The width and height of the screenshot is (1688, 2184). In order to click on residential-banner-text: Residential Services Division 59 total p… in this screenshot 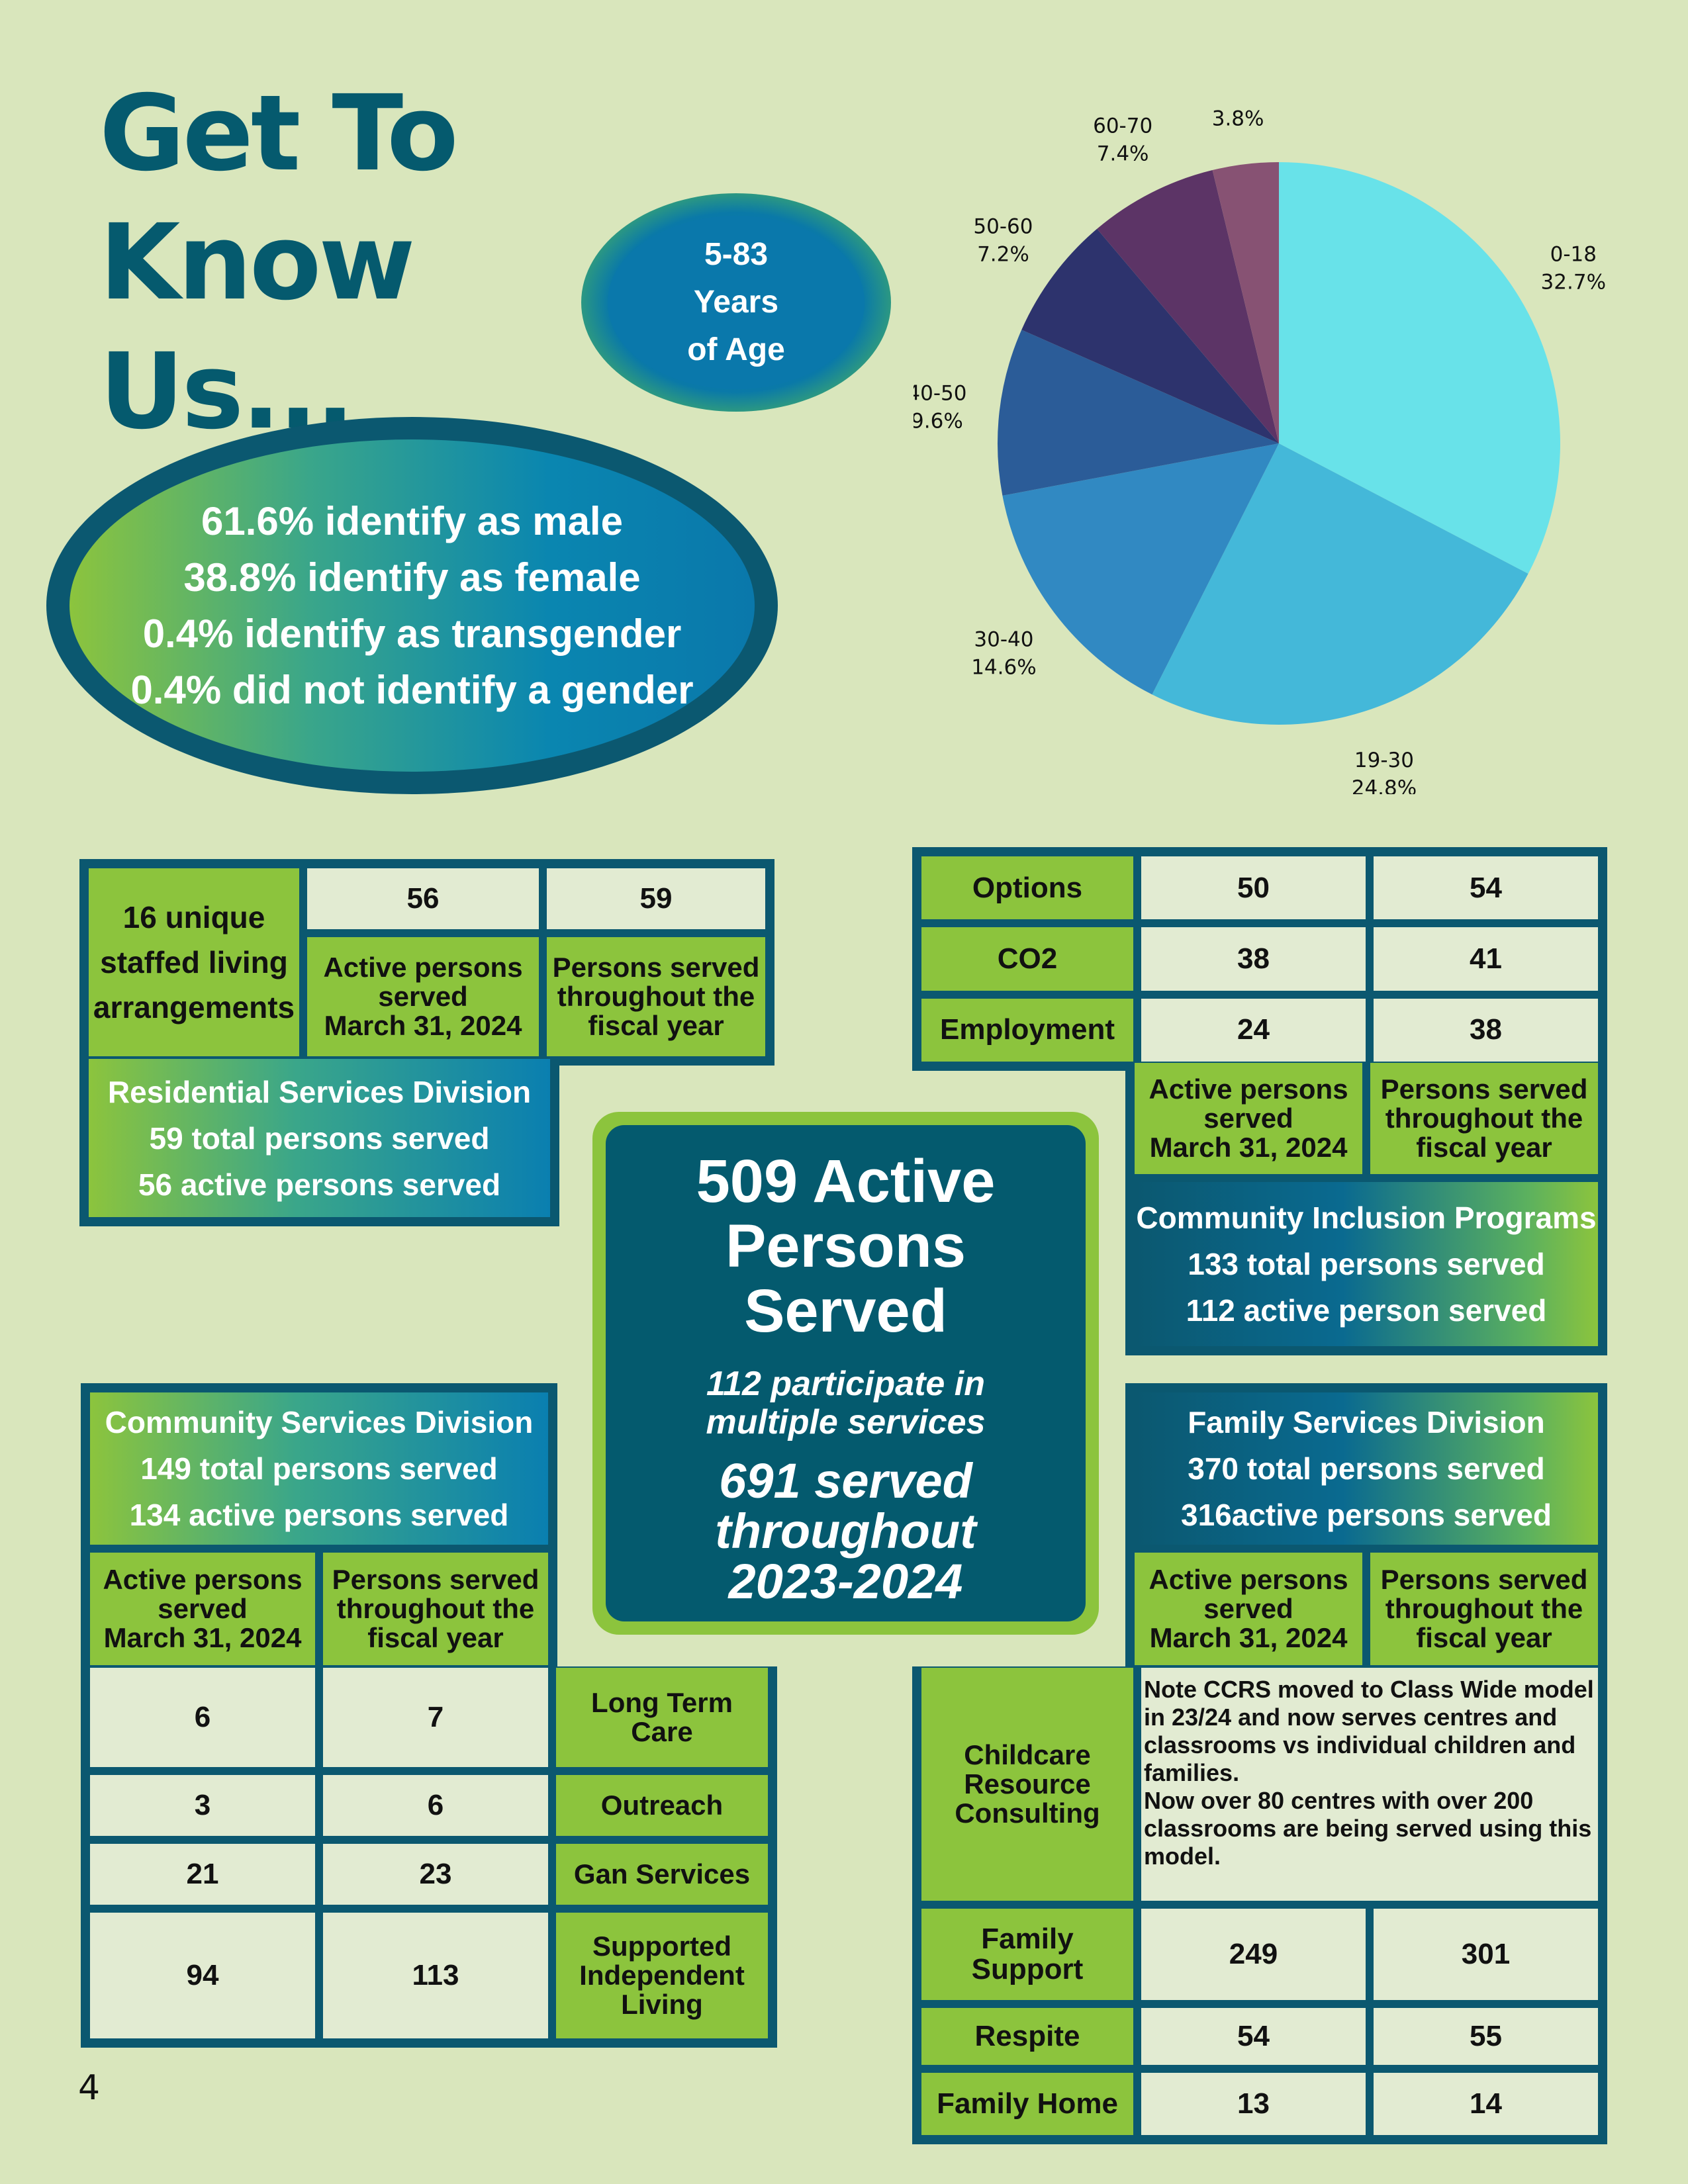, I will do `click(319, 1138)`.